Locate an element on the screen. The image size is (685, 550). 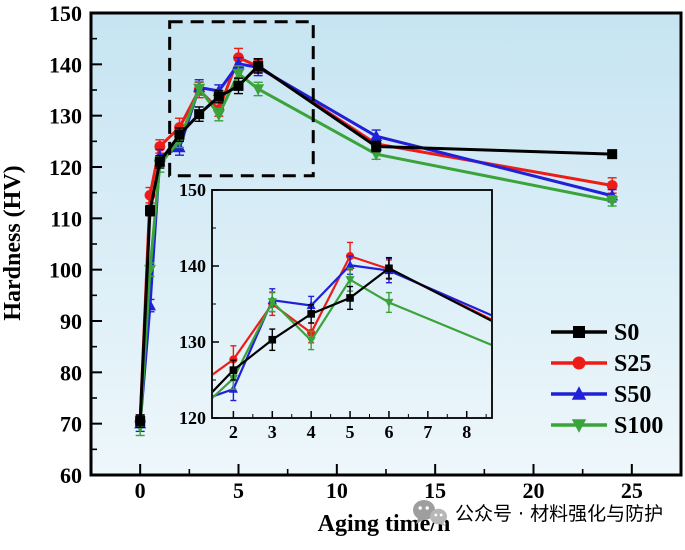
legend-label: S0 is located at coordinates (626, 333).